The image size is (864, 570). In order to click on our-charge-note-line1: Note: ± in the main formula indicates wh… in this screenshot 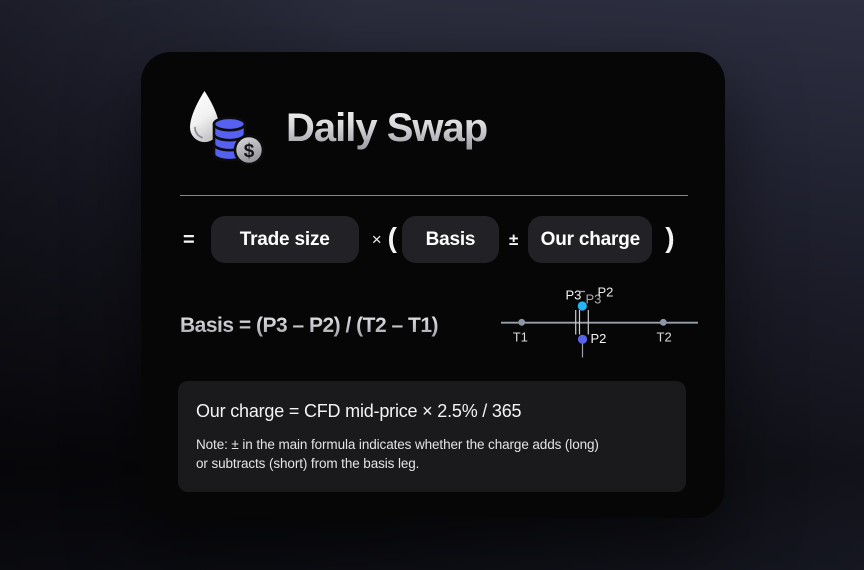, I will do `click(397, 444)`.